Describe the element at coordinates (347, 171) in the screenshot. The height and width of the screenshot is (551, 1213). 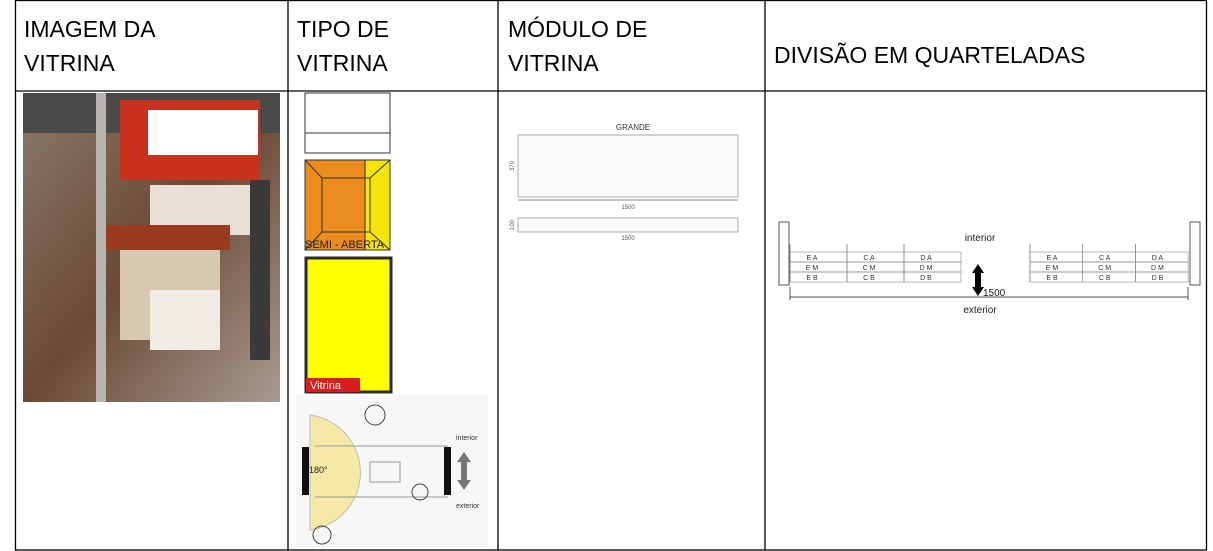
I see `semi-open-diagram` at that location.